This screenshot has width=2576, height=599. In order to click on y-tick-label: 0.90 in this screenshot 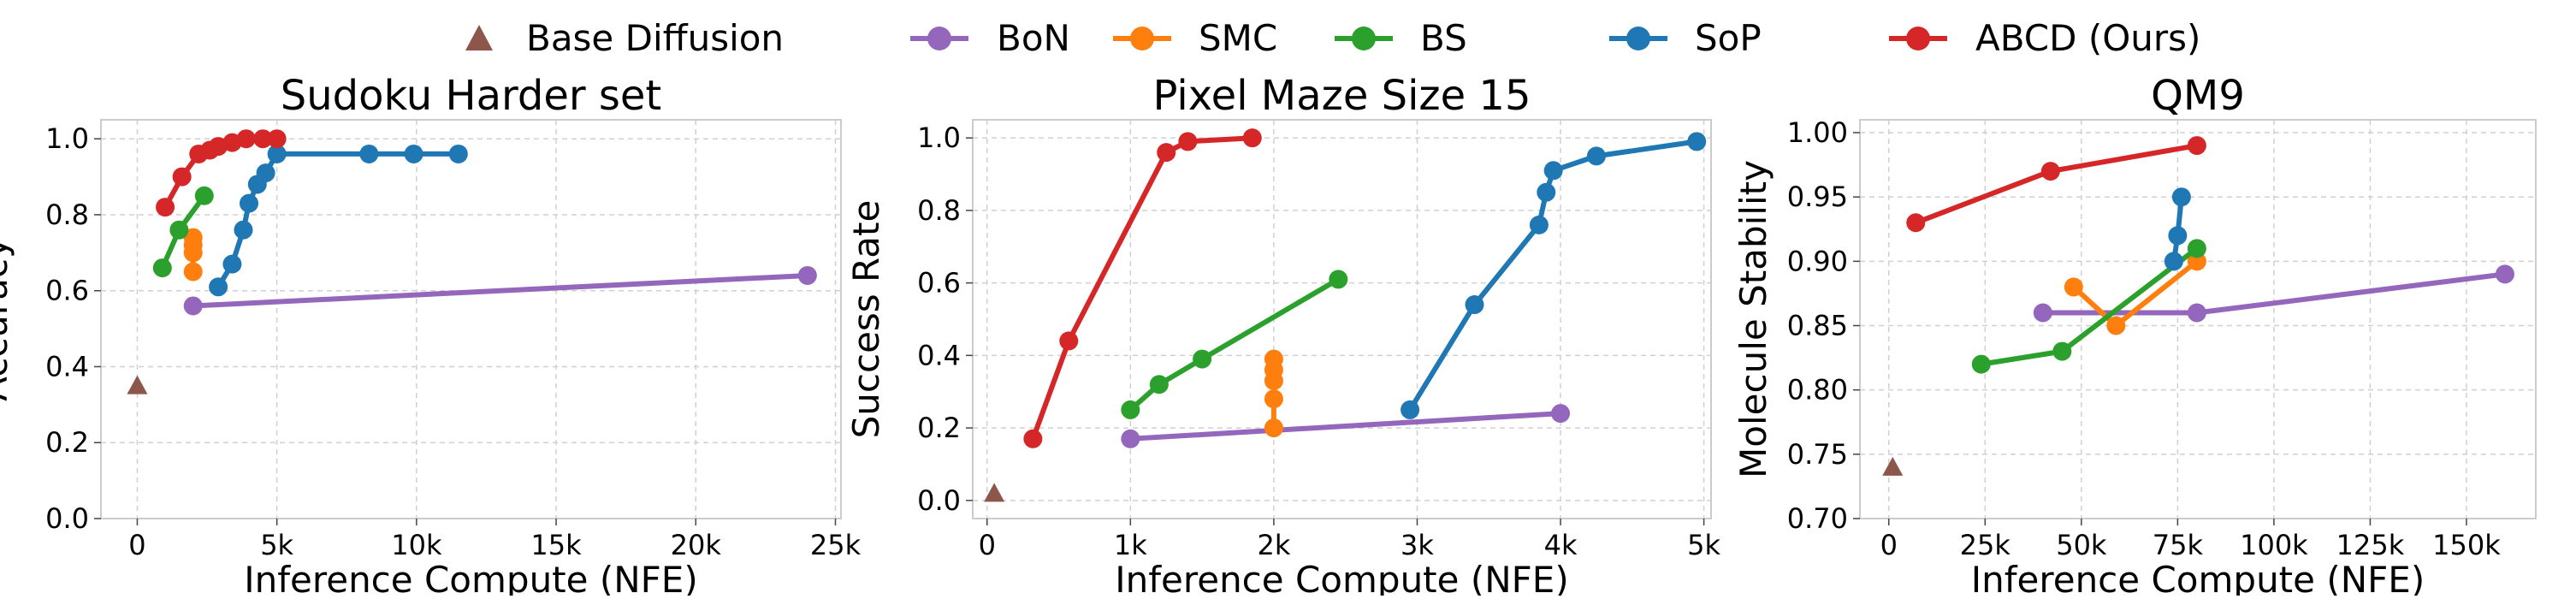, I will do `click(1817, 261)`.